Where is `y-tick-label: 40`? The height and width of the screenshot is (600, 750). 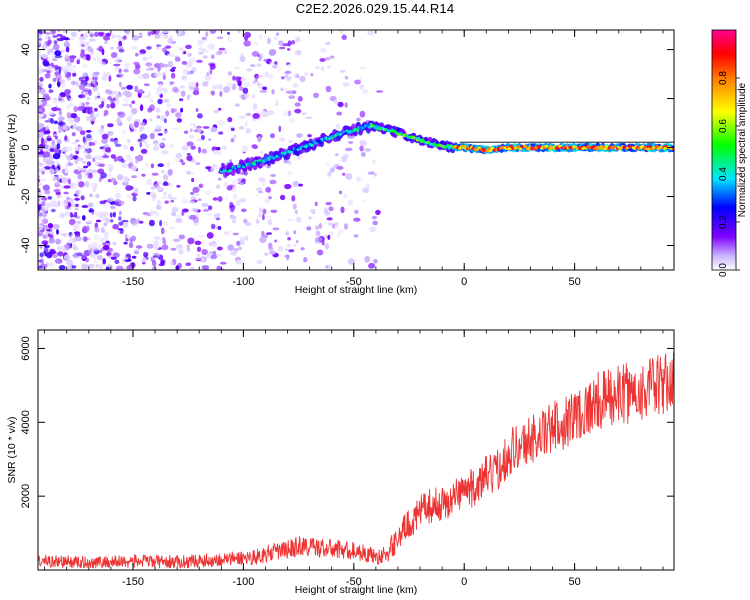 y-tick-label: 40 is located at coordinates (26, 49).